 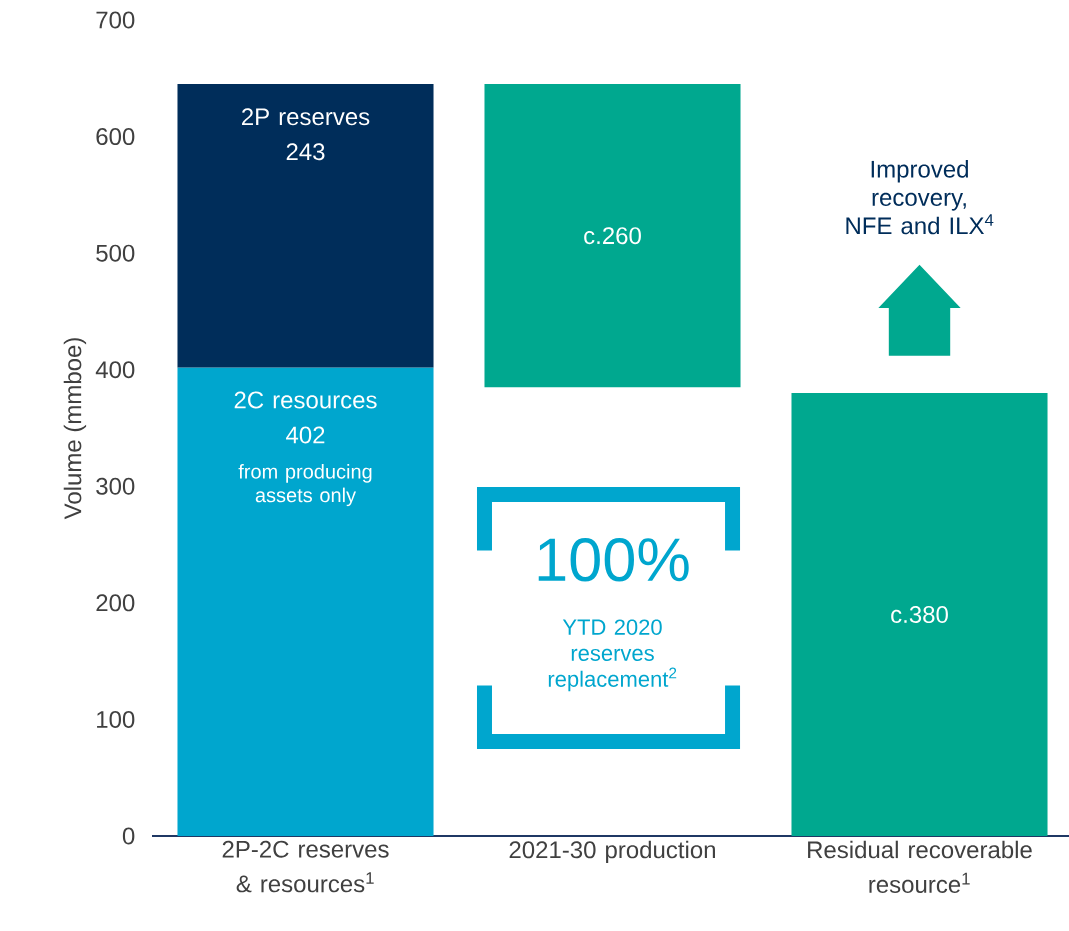 What do you see at coordinates (115, 603) in the screenshot?
I see `y-tick-label: 200` at bounding box center [115, 603].